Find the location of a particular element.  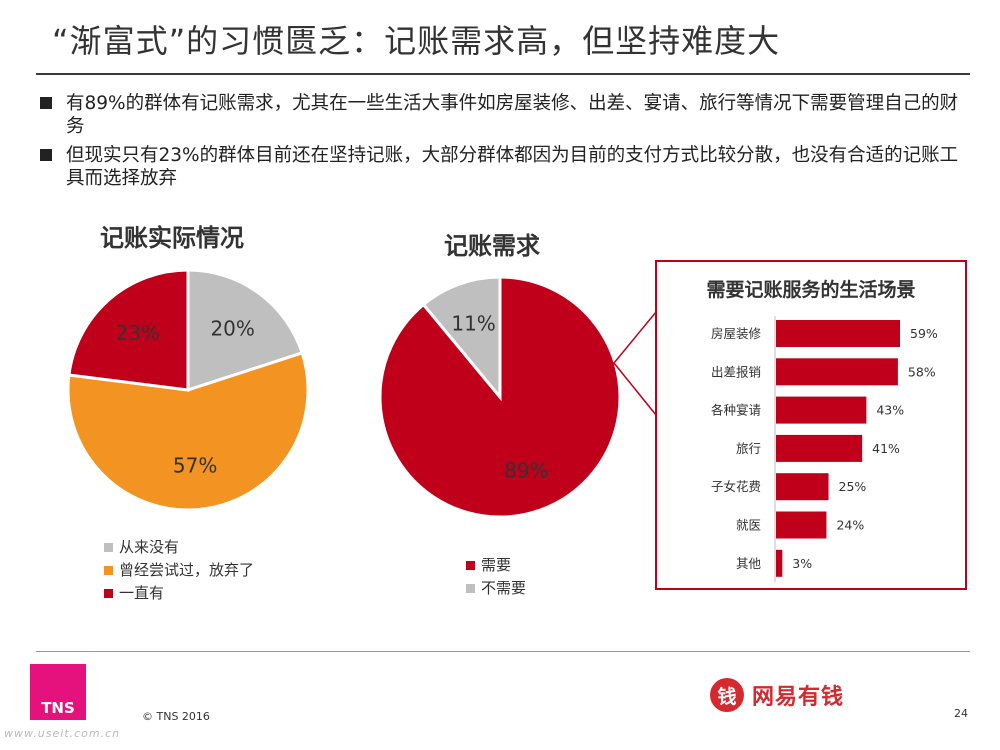

legend-item: 需要 is located at coordinates (496, 565).